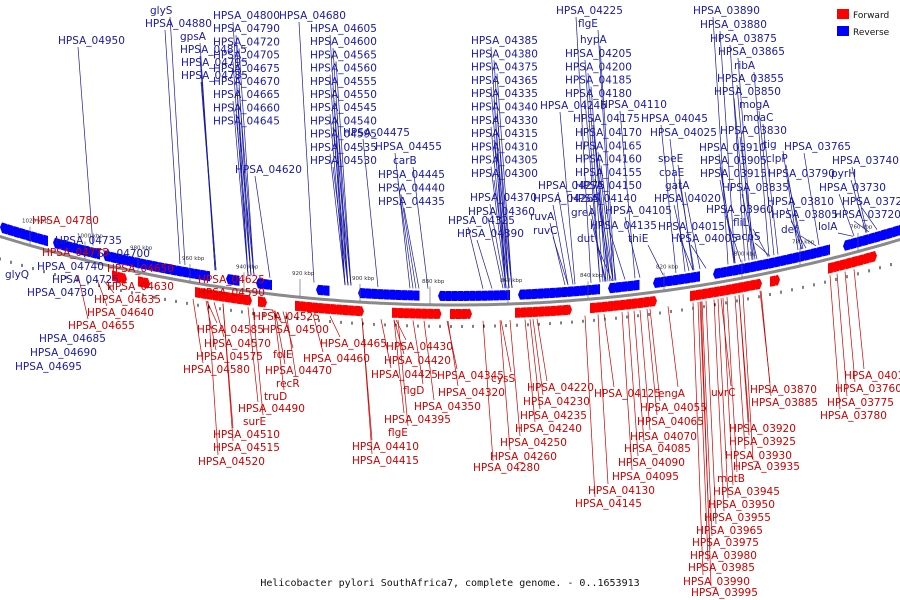  Describe the element at coordinates (588, 24) in the screenshot. I see `reverse-gene-label: flgE` at that location.